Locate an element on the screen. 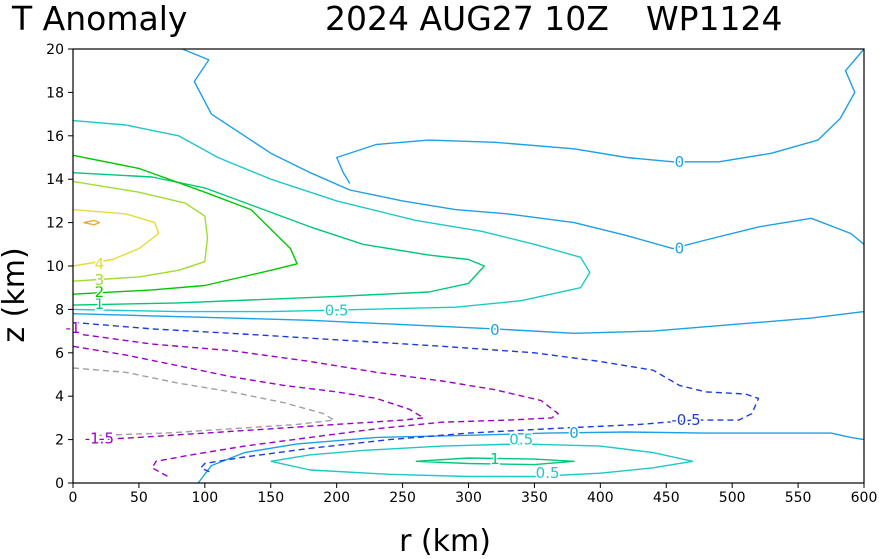  y-tick-label: 18 is located at coordinates (55, 93).